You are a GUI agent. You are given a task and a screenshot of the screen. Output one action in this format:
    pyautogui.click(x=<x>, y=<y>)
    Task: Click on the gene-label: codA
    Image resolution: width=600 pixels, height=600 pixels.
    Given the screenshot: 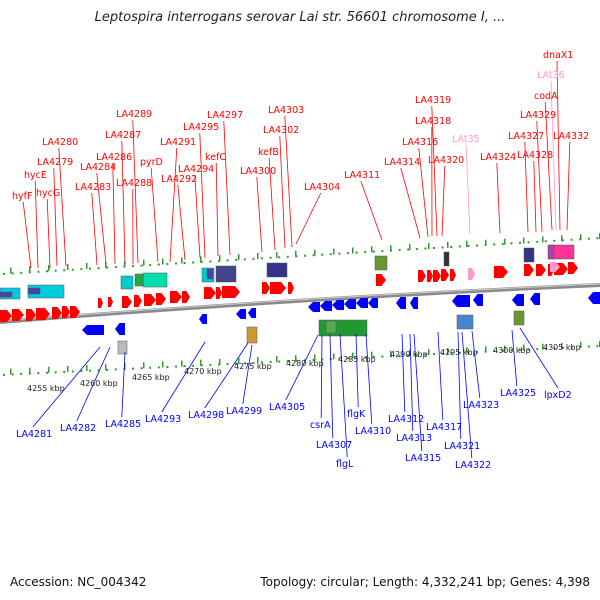 What is the action you would take?
    pyautogui.click(x=546, y=96)
    